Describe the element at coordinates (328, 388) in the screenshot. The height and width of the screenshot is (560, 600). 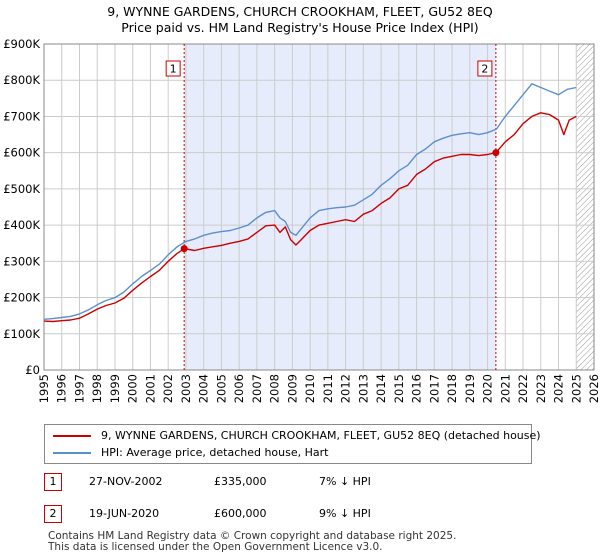
I see `x-tick-label: 2011` at that location.